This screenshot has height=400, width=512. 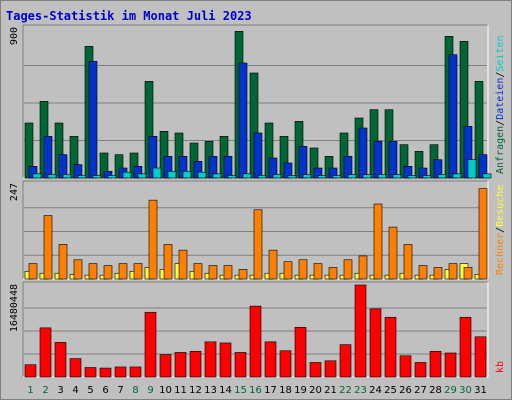 What do you see at coordinates (225, 390) in the screenshot?
I see `x-tick-day-14: 14` at bounding box center [225, 390].